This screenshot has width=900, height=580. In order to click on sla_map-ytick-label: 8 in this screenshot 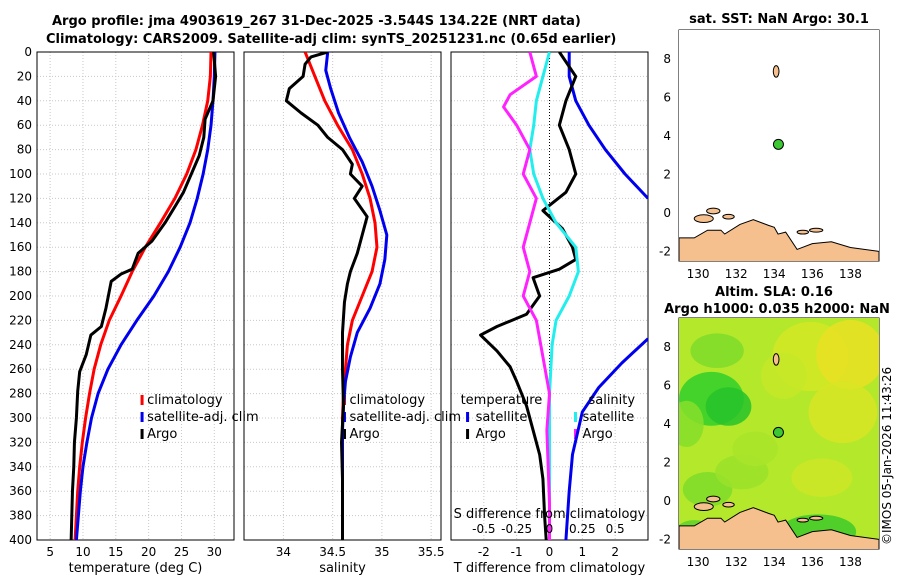, I will do `click(667, 347)`.